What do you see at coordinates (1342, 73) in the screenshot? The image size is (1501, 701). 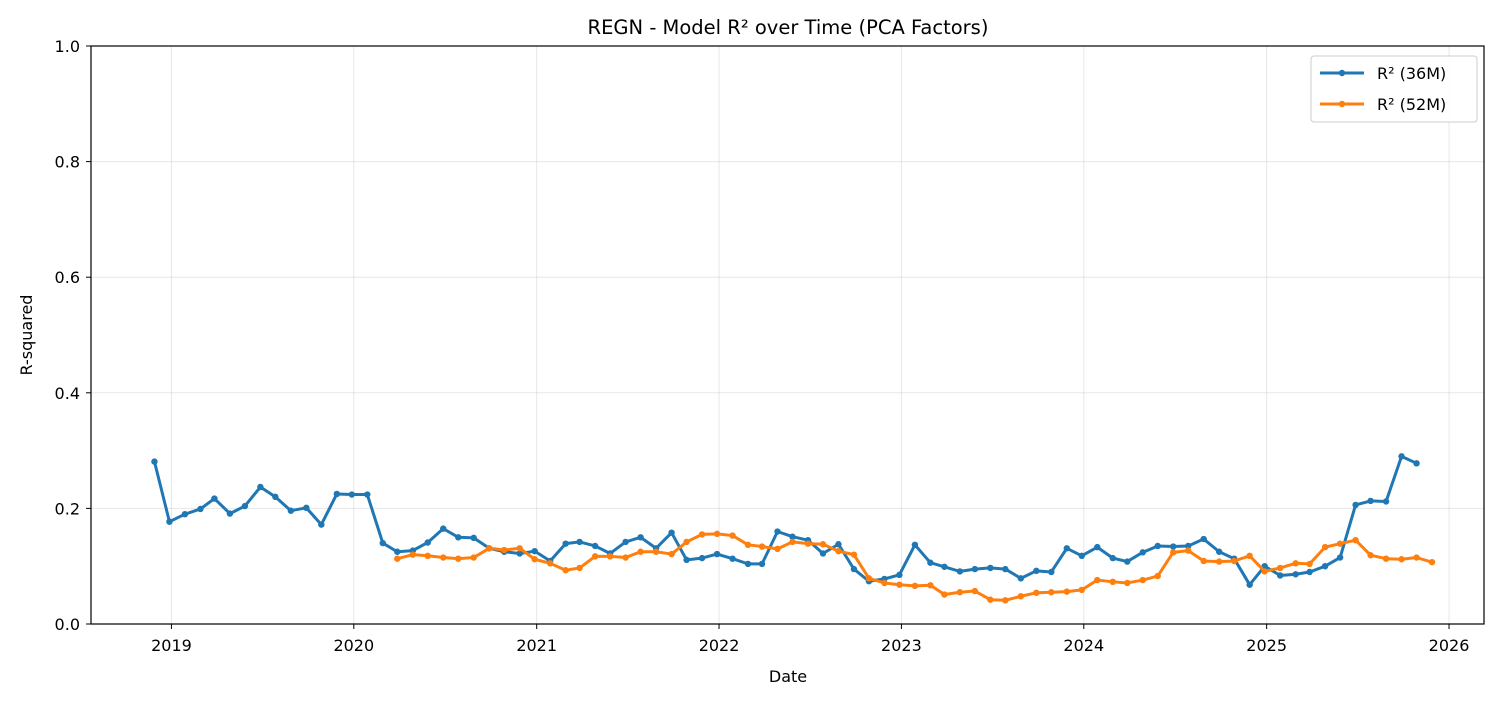 I see `legend-marker-36m` at bounding box center [1342, 73].